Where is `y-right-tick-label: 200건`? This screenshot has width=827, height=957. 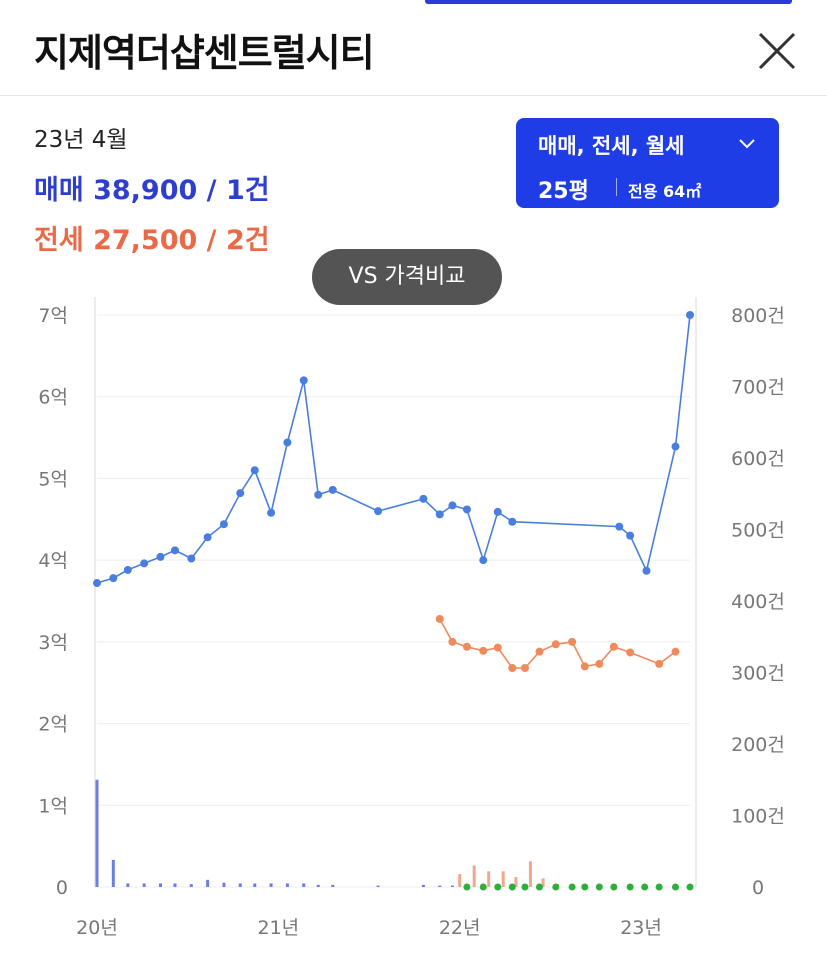 y-right-tick-label: 200건 is located at coordinates (758, 745).